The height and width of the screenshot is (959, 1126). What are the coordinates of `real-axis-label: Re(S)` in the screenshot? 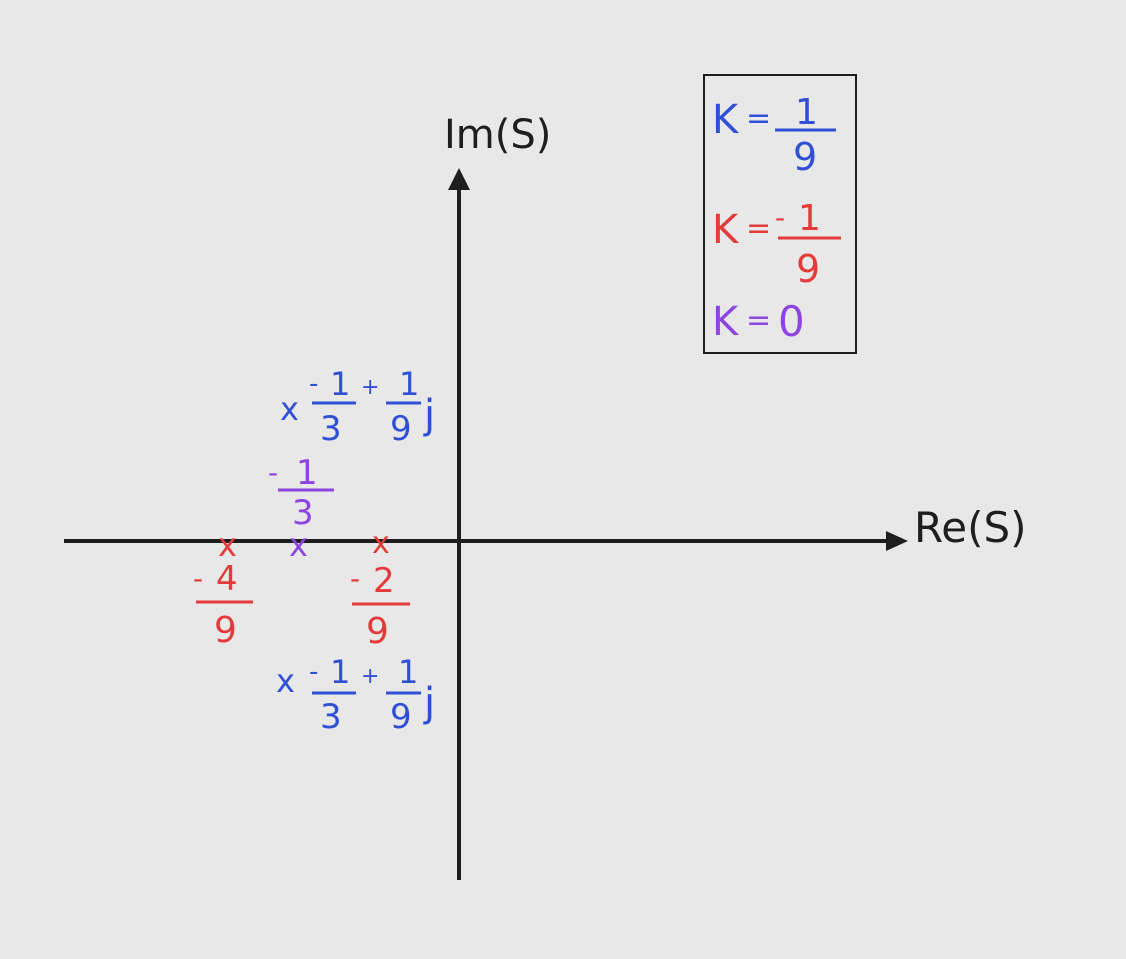 It's located at (970, 527).